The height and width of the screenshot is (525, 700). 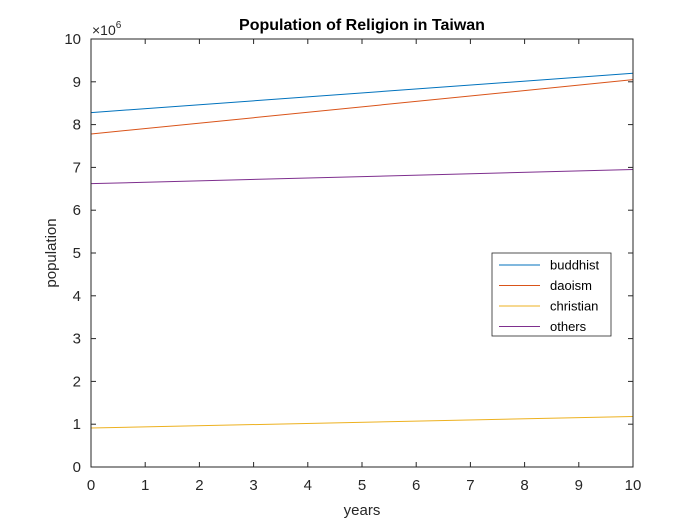 What do you see at coordinates (119, 25) in the screenshot?
I see `y-axis-exponent-power: 6` at bounding box center [119, 25].